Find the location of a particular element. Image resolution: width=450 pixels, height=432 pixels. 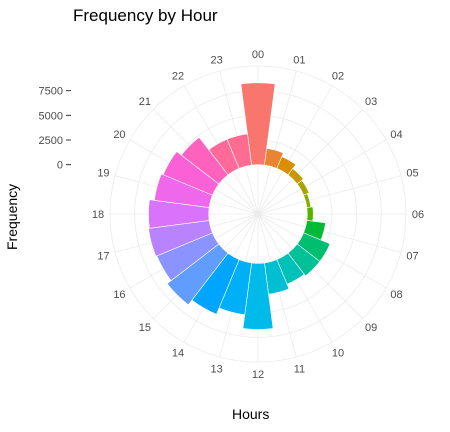

hour-label-00: 00 is located at coordinates (258, 55).